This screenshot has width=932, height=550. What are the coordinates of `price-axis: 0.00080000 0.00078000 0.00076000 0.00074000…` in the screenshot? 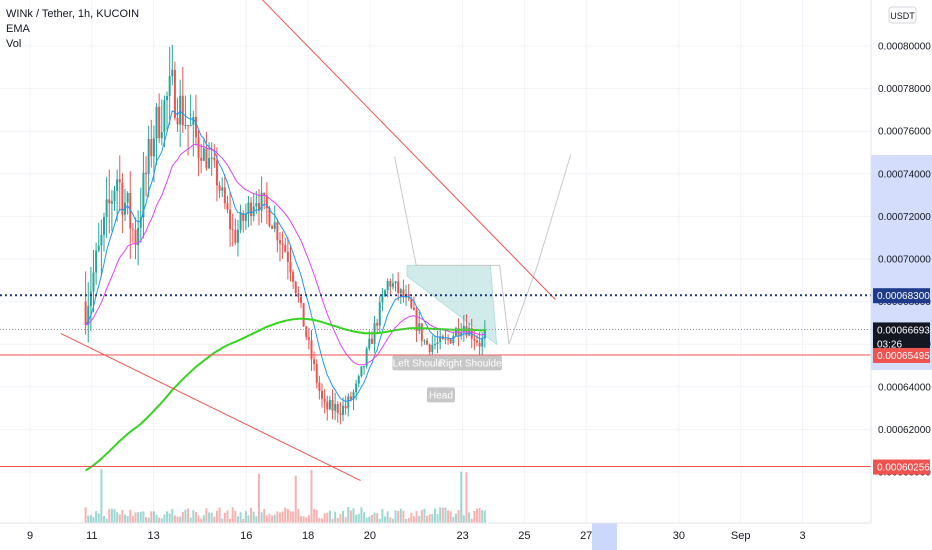 It's located at (904, 260).